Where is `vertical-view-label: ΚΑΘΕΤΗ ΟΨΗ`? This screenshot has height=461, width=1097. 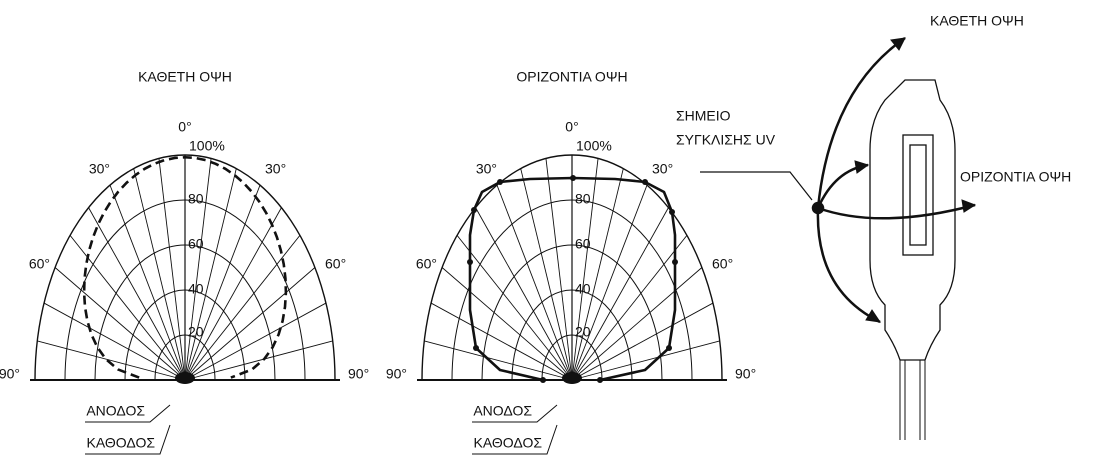
vertical-view-label: ΚΑΘΕΤΗ ΟΨΗ is located at coordinates (977, 21).